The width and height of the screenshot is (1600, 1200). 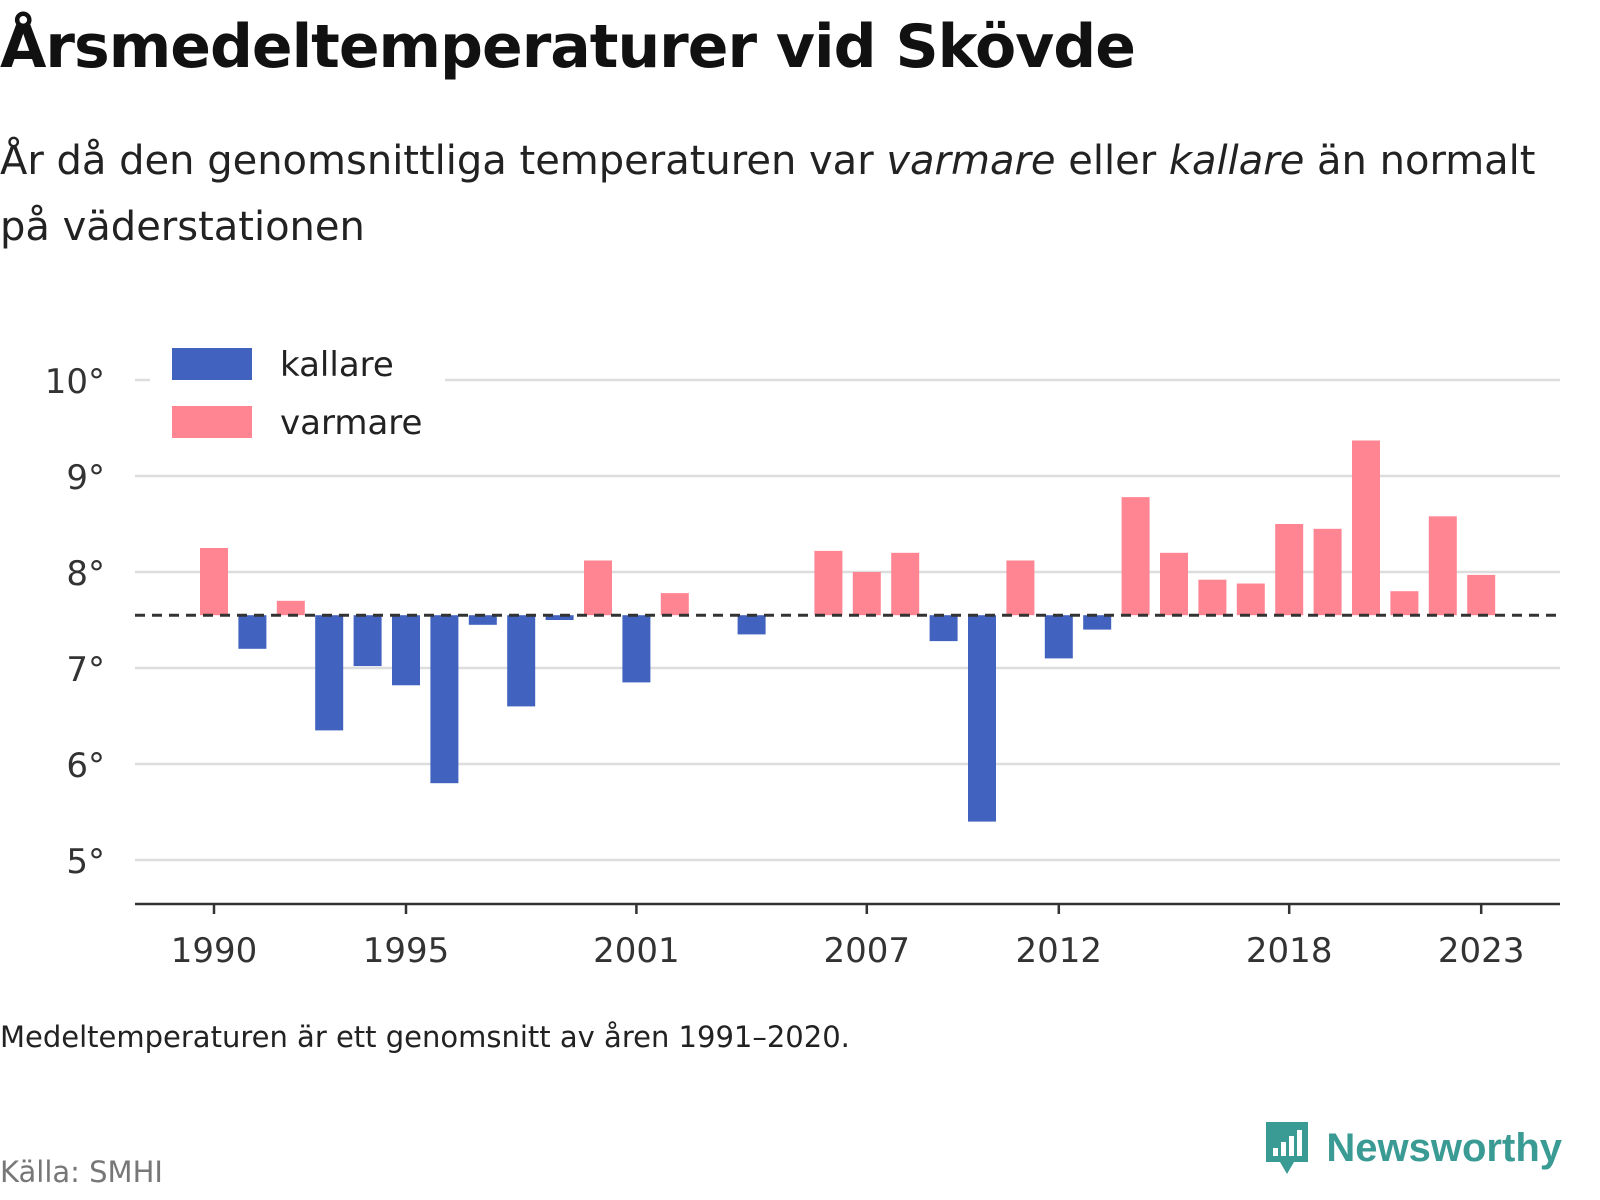 I want to click on y-tick-label: 5°, so click(x=85, y=862).